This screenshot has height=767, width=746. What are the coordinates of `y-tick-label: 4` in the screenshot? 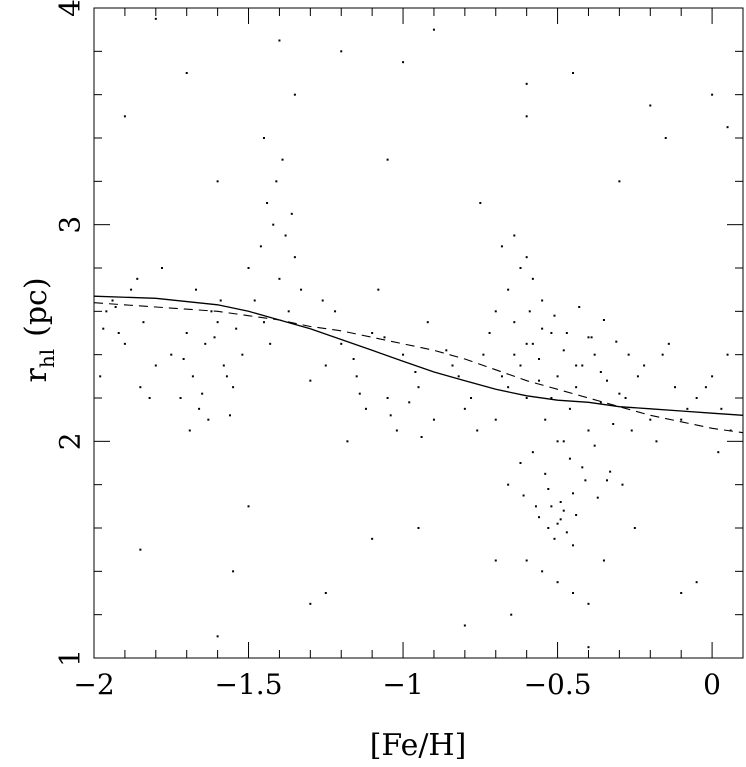 It's located at (70, 8).